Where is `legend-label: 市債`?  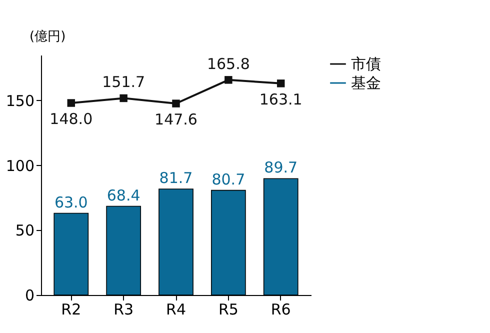 legend-label: 市債 is located at coordinates (366, 64).